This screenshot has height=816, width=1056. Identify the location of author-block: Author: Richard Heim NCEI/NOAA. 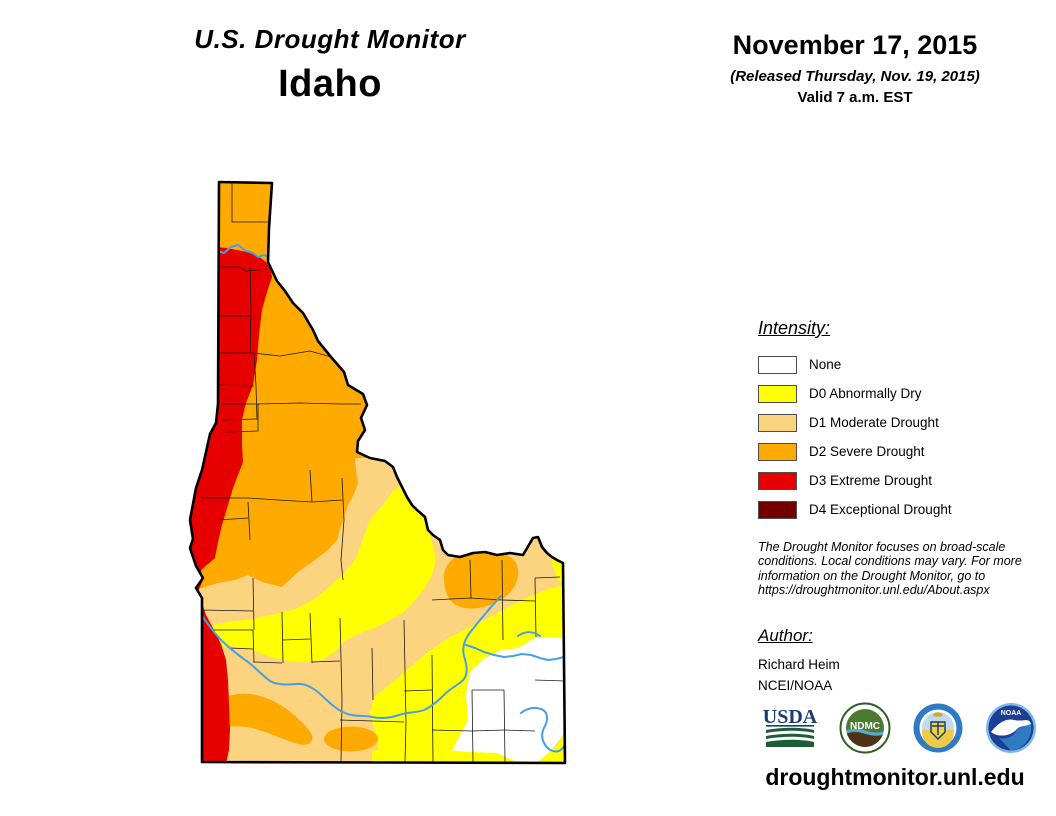
(888, 659).